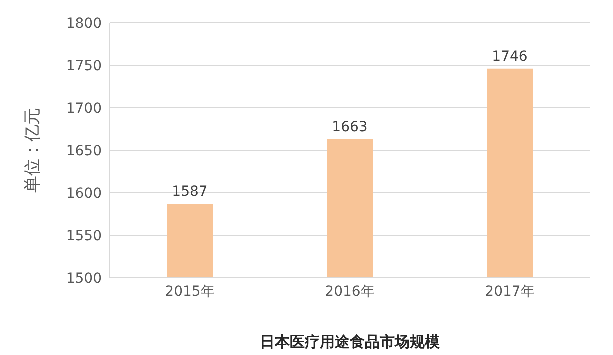 This screenshot has height=355, width=613. What do you see at coordinates (190, 292) in the screenshot?
I see `x-tick-label: 2015年` at bounding box center [190, 292].